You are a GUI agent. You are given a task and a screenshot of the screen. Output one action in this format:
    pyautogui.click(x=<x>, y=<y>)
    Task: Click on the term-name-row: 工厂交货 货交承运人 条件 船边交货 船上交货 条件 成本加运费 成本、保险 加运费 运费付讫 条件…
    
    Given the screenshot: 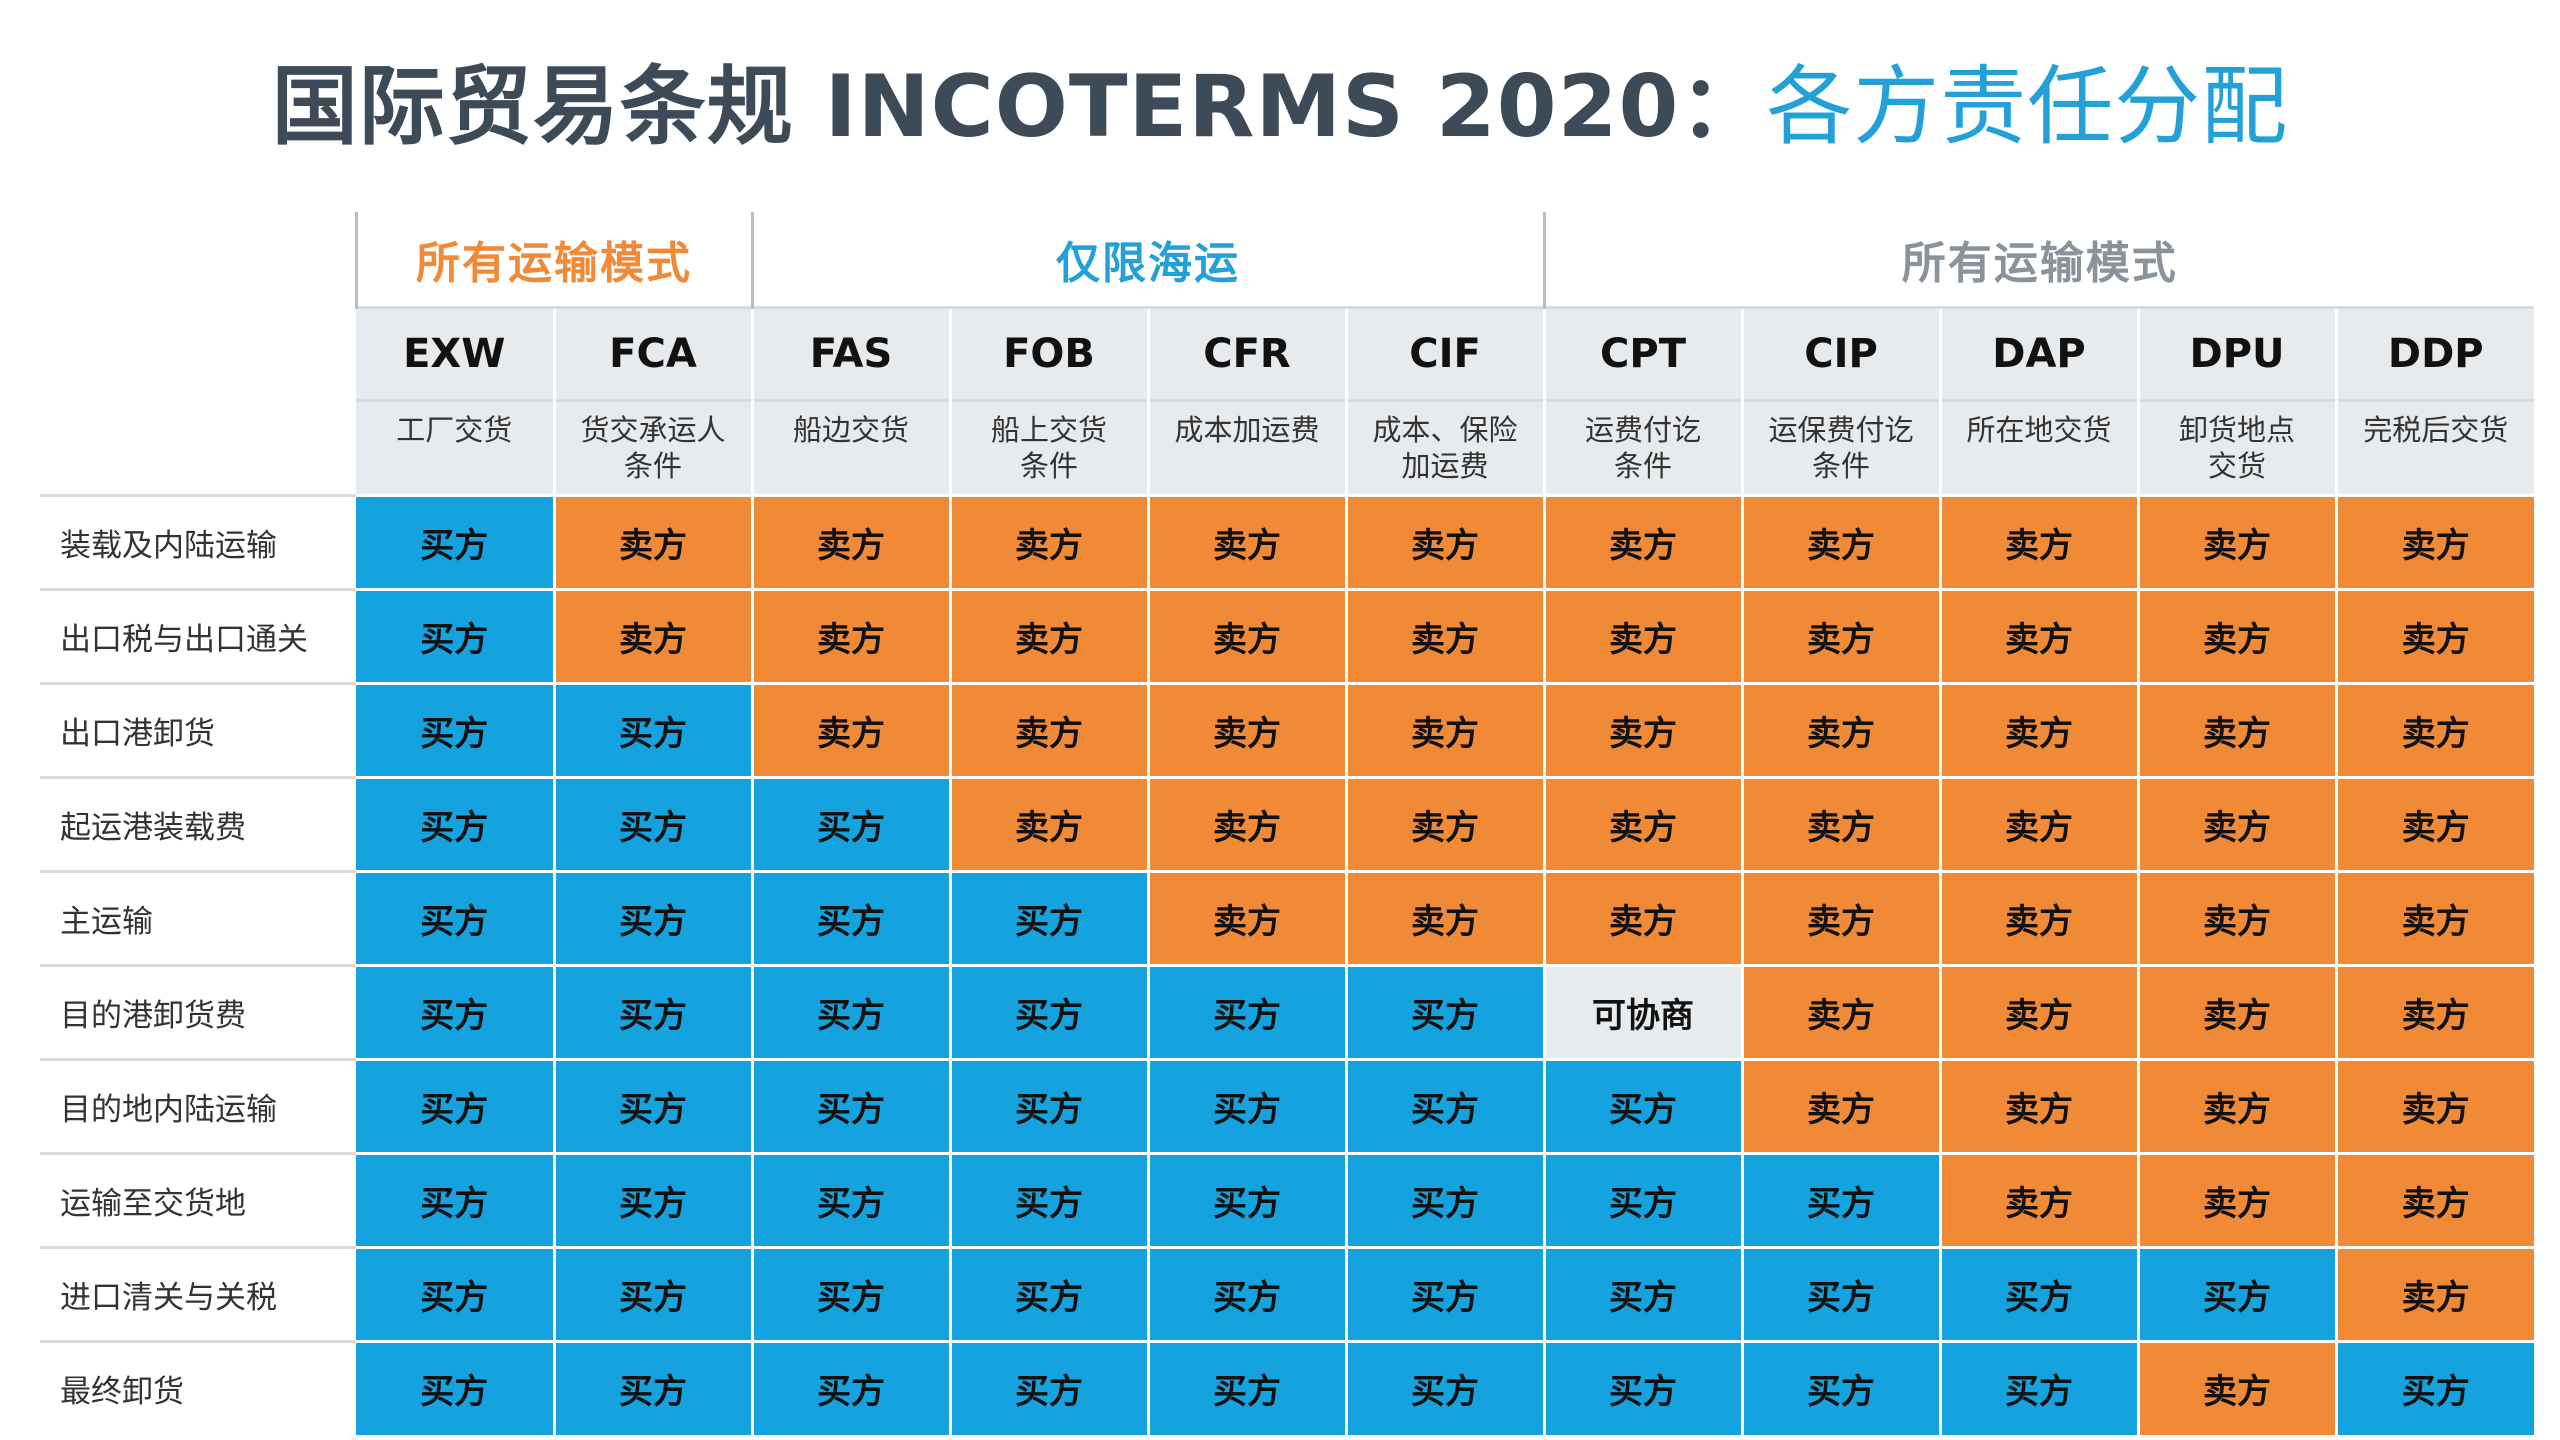 What is the action you would take?
    pyautogui.click(x=1287, y=446)
    